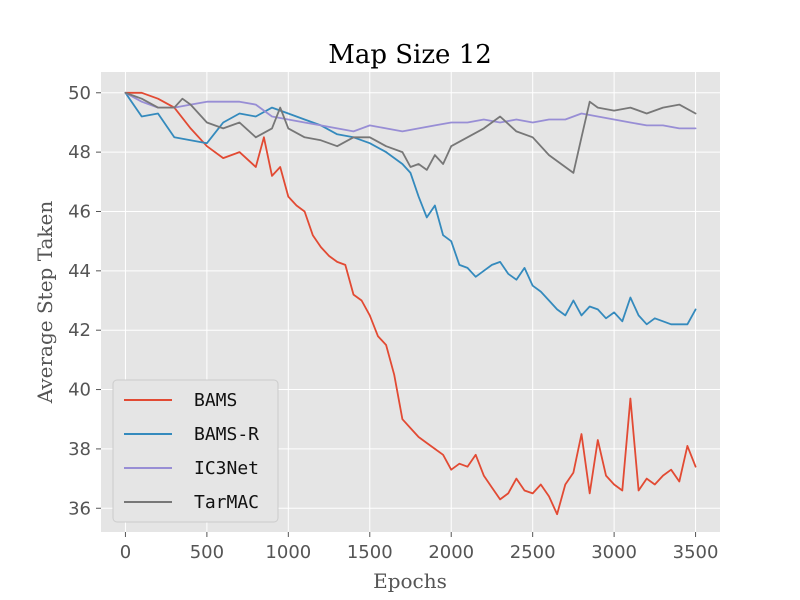 This screenshot has height=600, width=800. I want to click on y-tick-label: 46, so click(79, 211).